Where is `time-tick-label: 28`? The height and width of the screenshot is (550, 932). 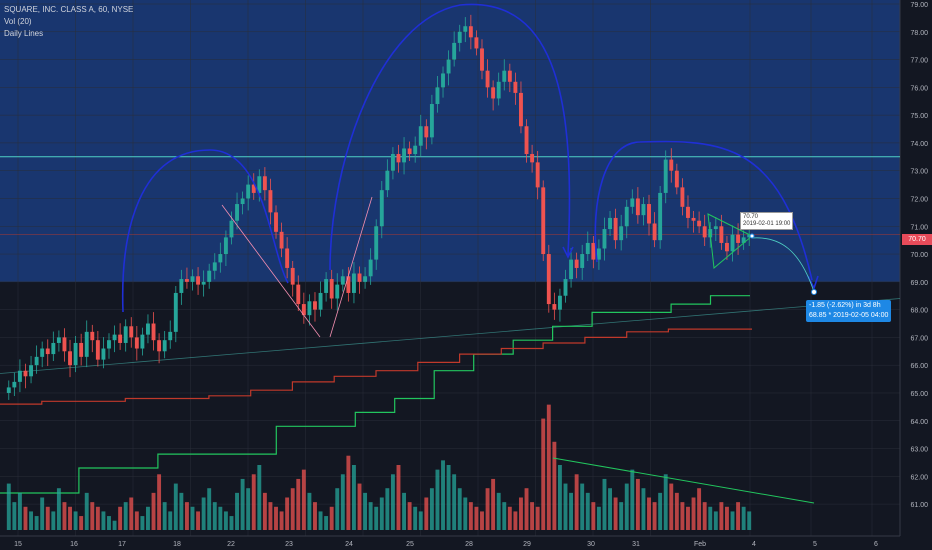 time-tick-label: 28 is located at coordinates (469, 544).